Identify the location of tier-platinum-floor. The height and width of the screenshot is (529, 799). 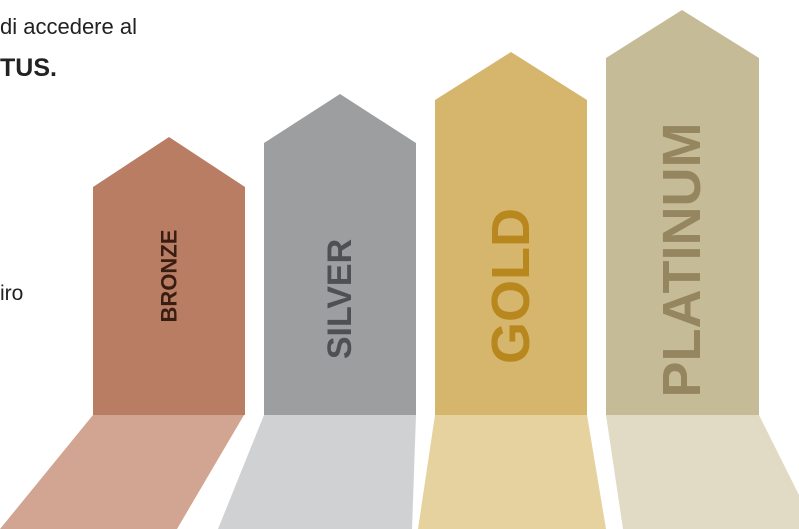
(702, 472).